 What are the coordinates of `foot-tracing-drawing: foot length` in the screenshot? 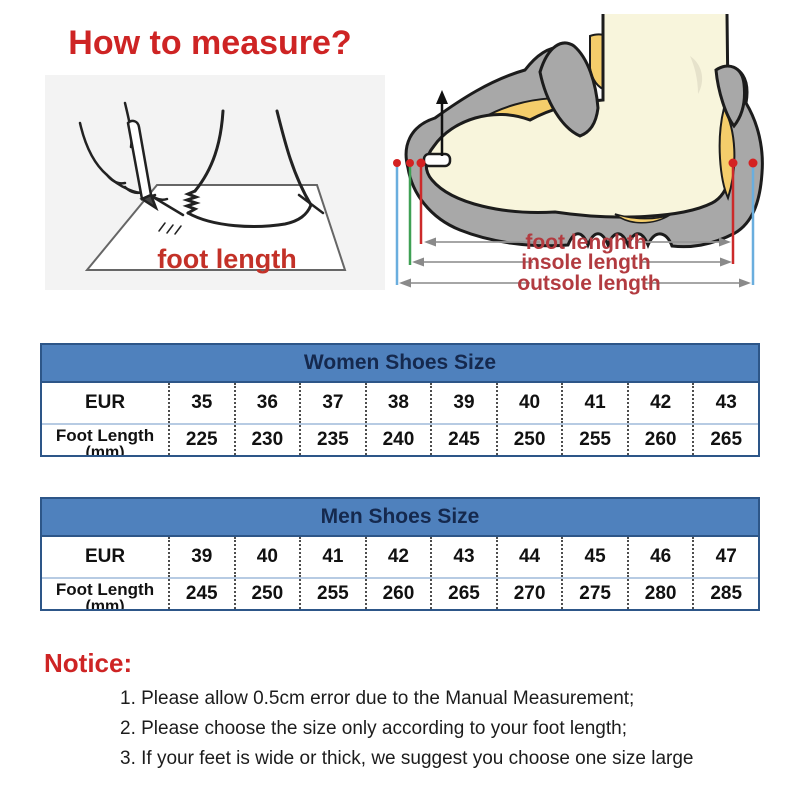 It's located at (212, 187).